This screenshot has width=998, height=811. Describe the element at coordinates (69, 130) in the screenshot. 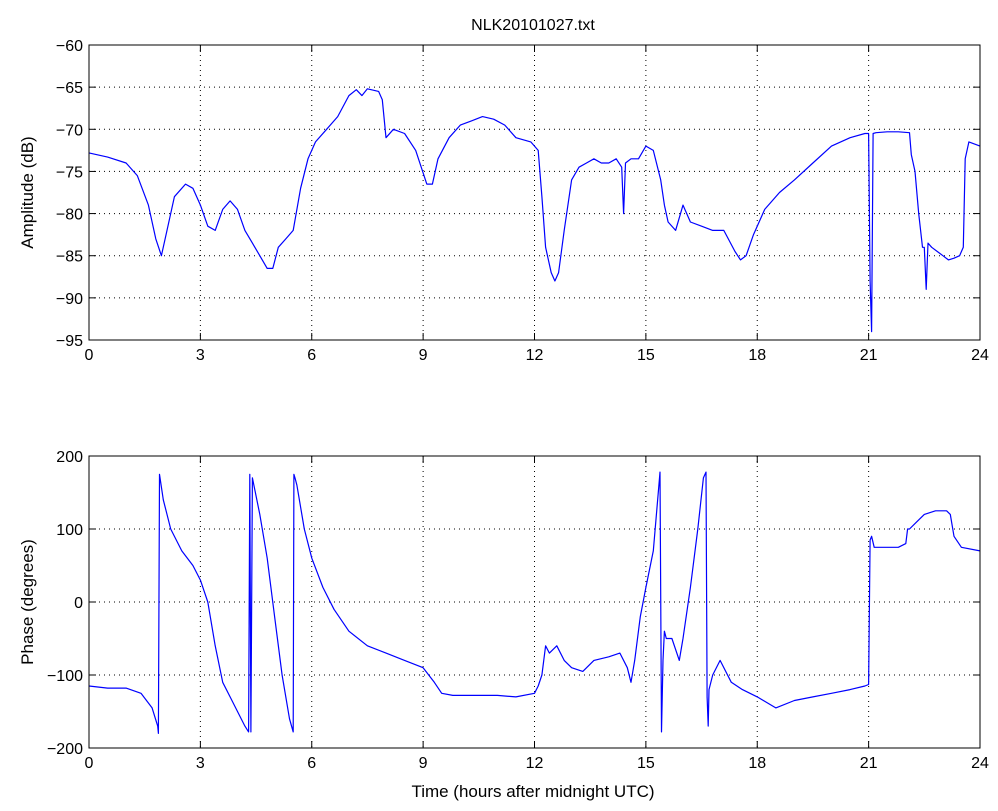

I see `amplitude-y-tick-label: −70` at that location.